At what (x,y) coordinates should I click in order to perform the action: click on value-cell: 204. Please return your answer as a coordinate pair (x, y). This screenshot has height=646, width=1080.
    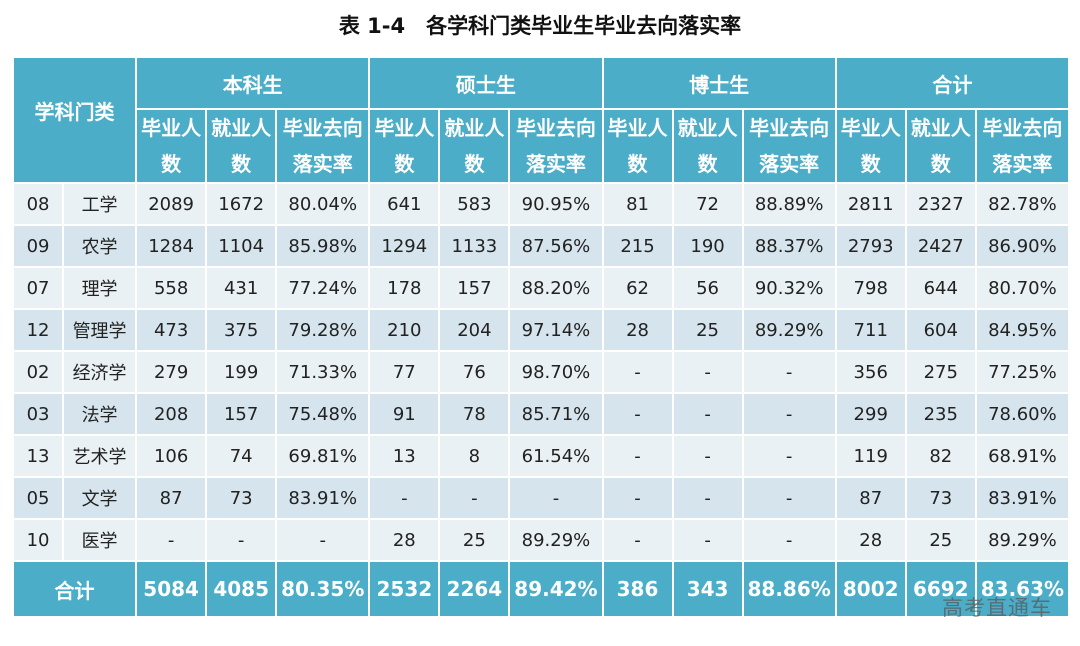
    Looking at the image, I should click on (474, 330).